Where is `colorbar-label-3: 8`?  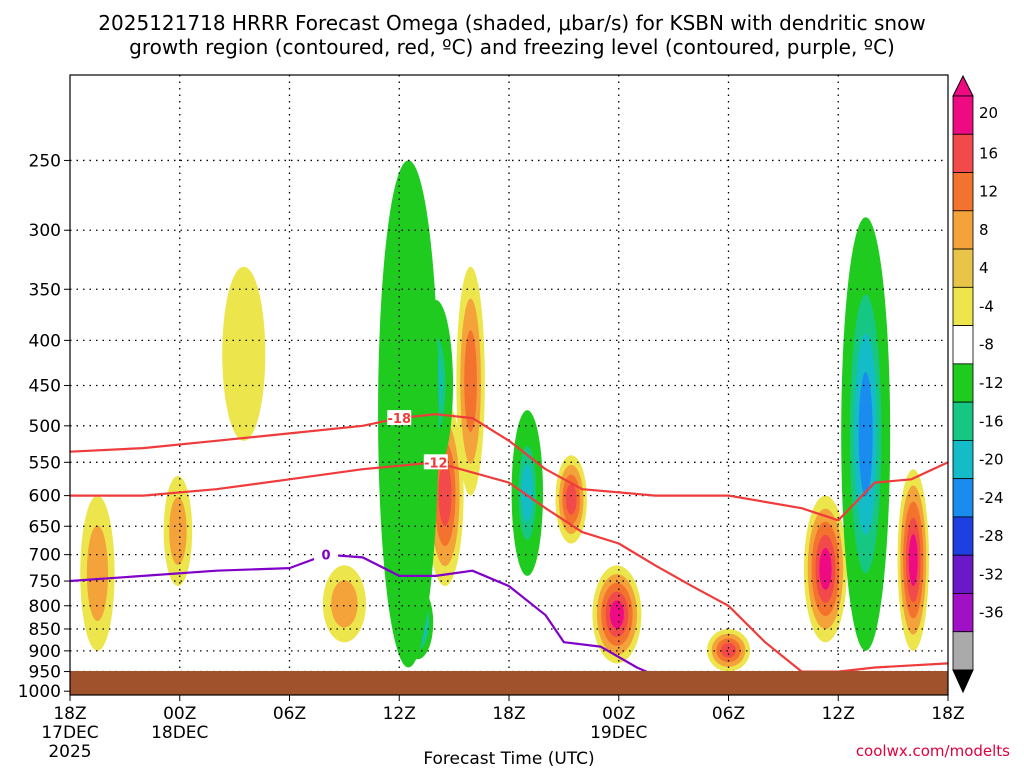
colorbar-label-3: 8 is located at coordinates (984, 230).